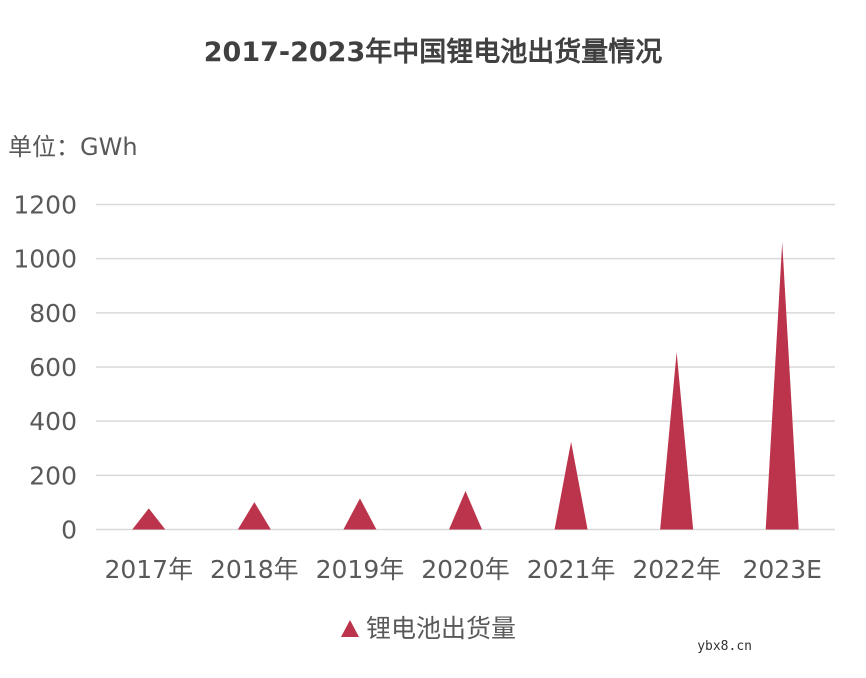 The height and width of the screenshot is (678, 866). What do you see at coordinates (53, 421) in the screenshot?
I see `y-tick-label: 400` at bounding box center [53, 421].